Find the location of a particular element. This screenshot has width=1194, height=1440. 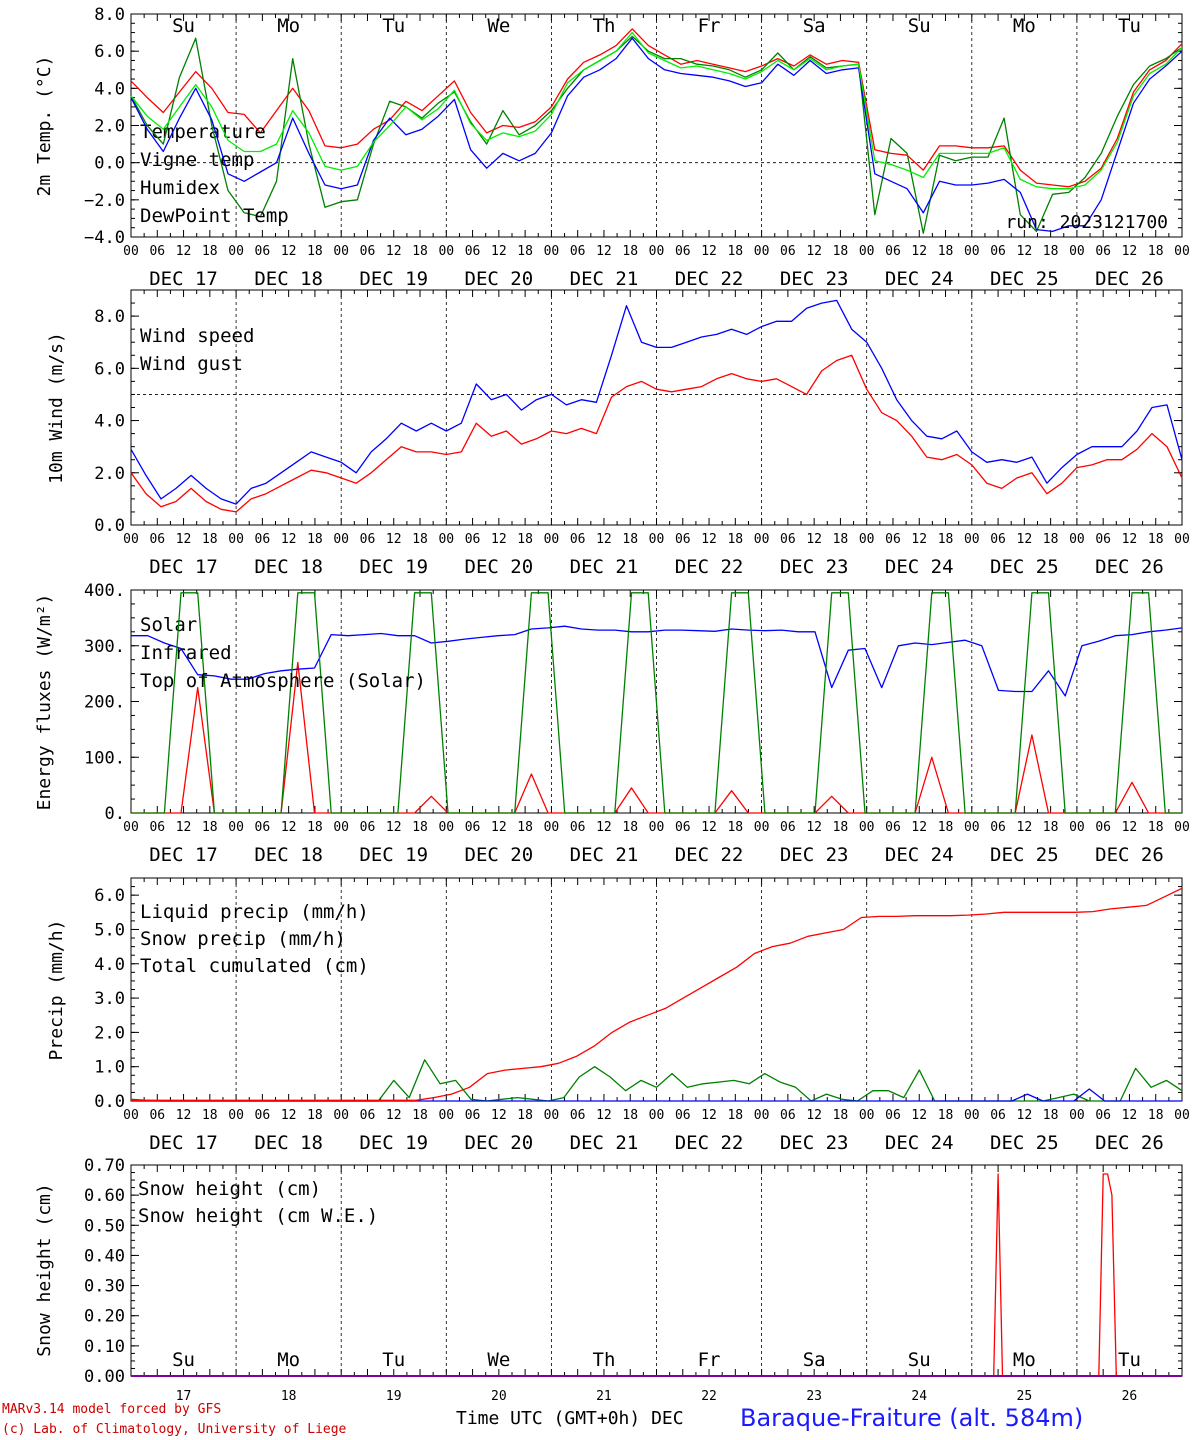

day-number-label: 24 is located at coordinates (919, 1396).